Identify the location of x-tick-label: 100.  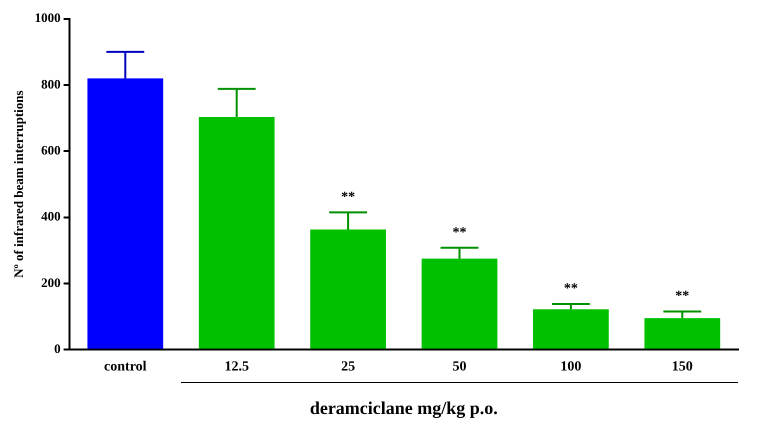
(571, 367).